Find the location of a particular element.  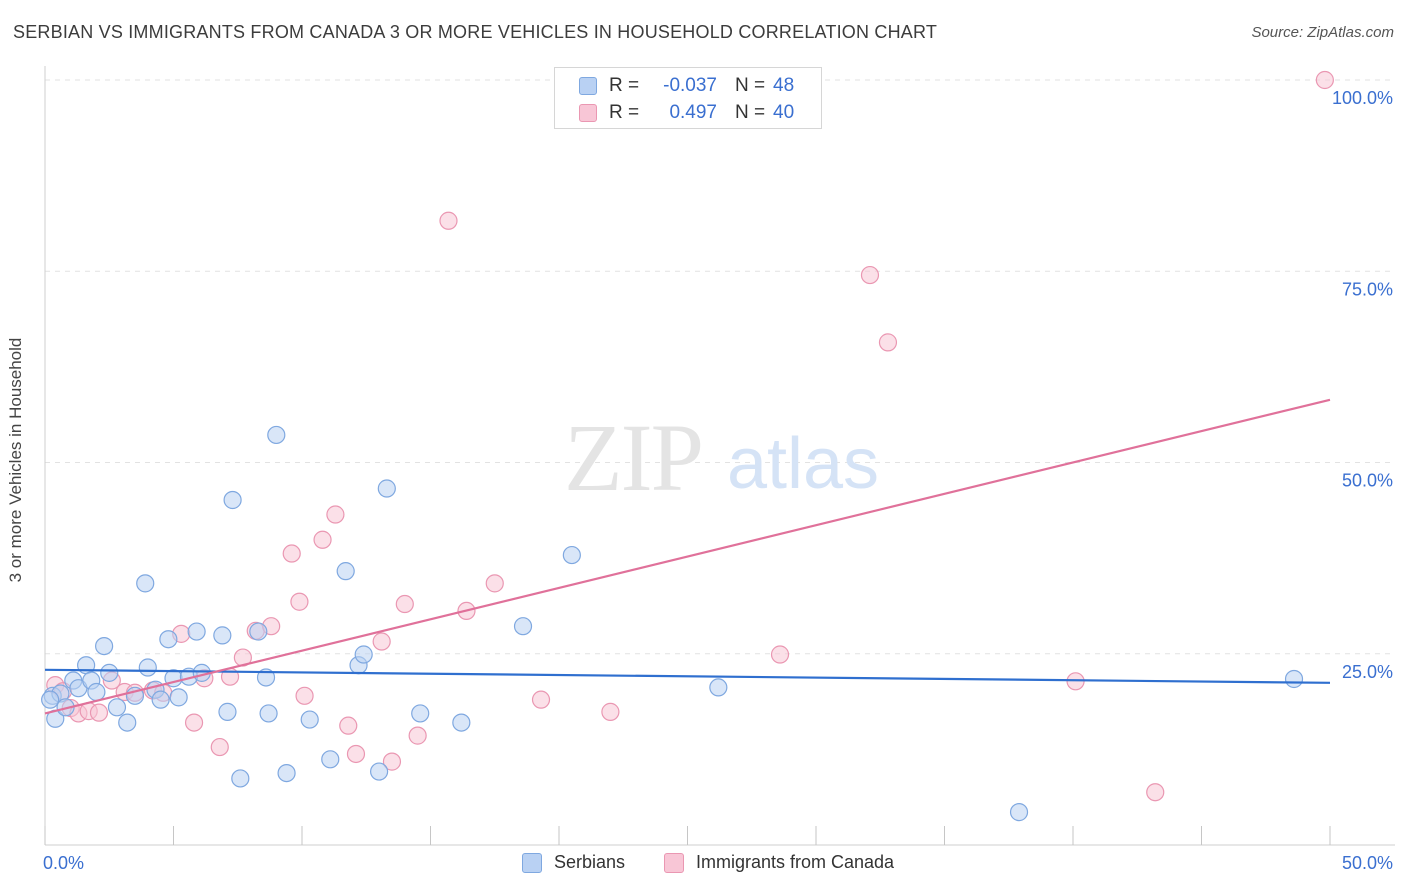

legend-row-serbians: R = -0.037 N = 48 is located at coordinates (686, 86).